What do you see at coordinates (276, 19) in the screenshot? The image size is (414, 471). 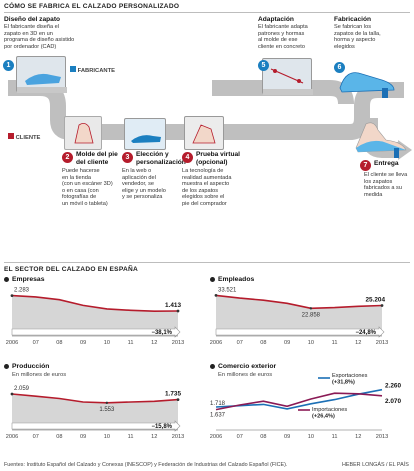 I see `step-5-title: Adaptación` at bounding box center [276, 19].